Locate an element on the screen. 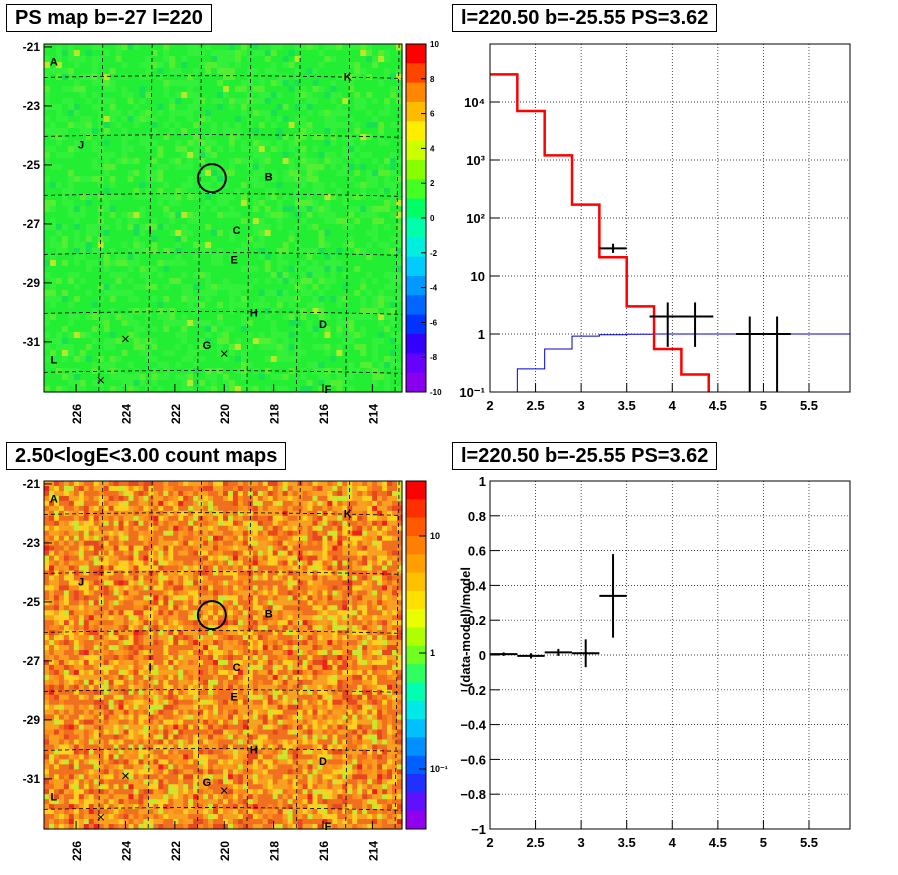 The height and width of the screenshot is (875, 898). colorbar-segment is located at coordinates (416, 247).